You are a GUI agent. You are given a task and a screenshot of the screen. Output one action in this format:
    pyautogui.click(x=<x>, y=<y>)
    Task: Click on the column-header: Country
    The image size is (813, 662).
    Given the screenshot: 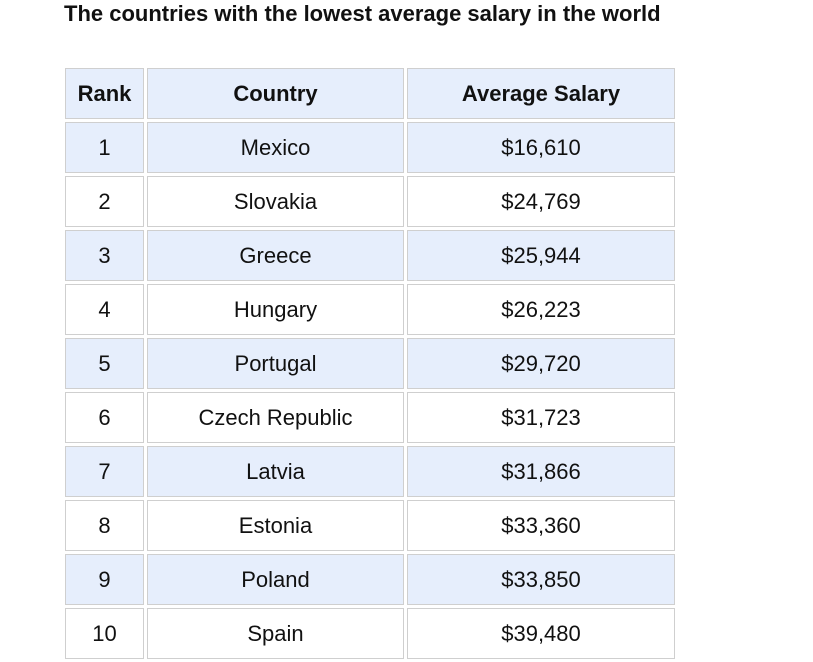 What is the action you would take?
    pyautogui.click(x=275, y=93)
    